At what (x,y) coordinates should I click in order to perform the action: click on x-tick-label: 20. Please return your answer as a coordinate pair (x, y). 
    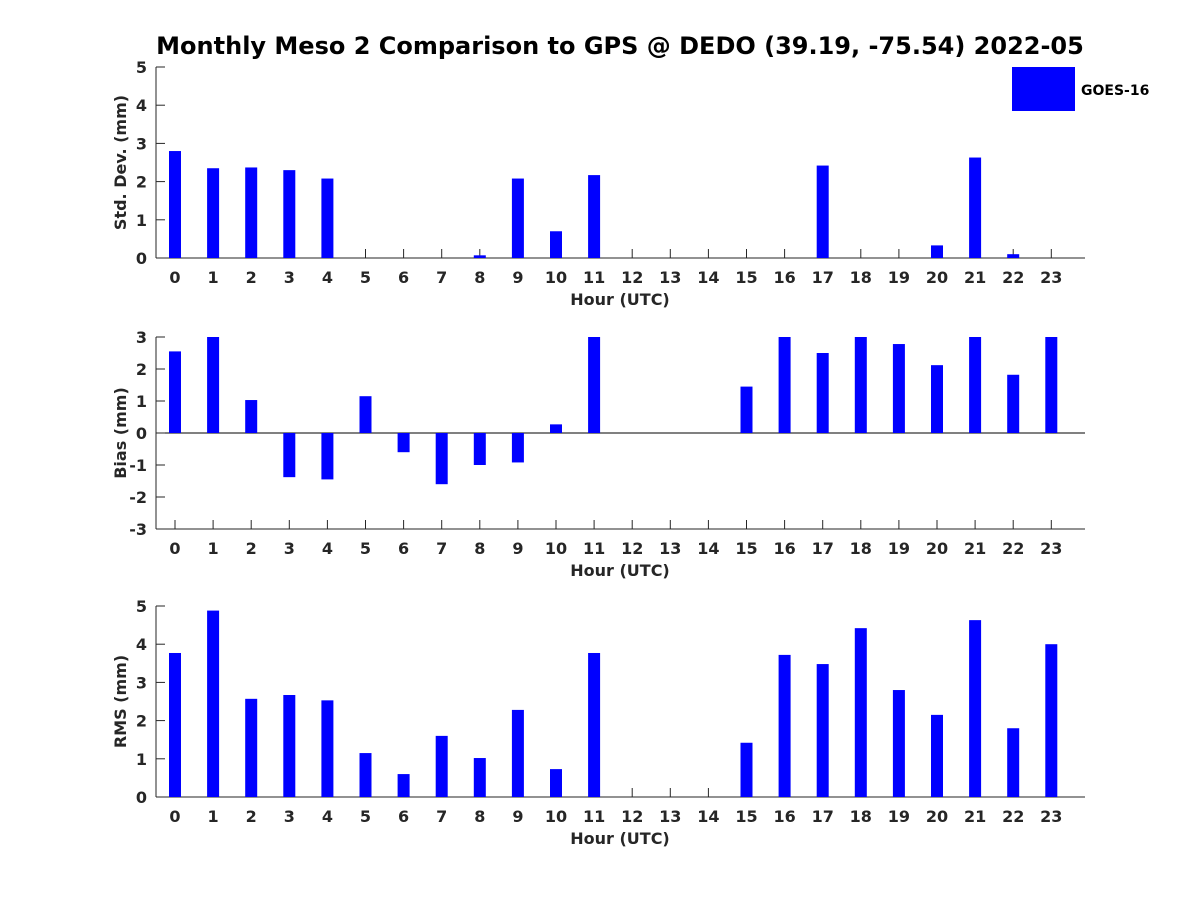
    Looking at the image, I should click on (937, 548).